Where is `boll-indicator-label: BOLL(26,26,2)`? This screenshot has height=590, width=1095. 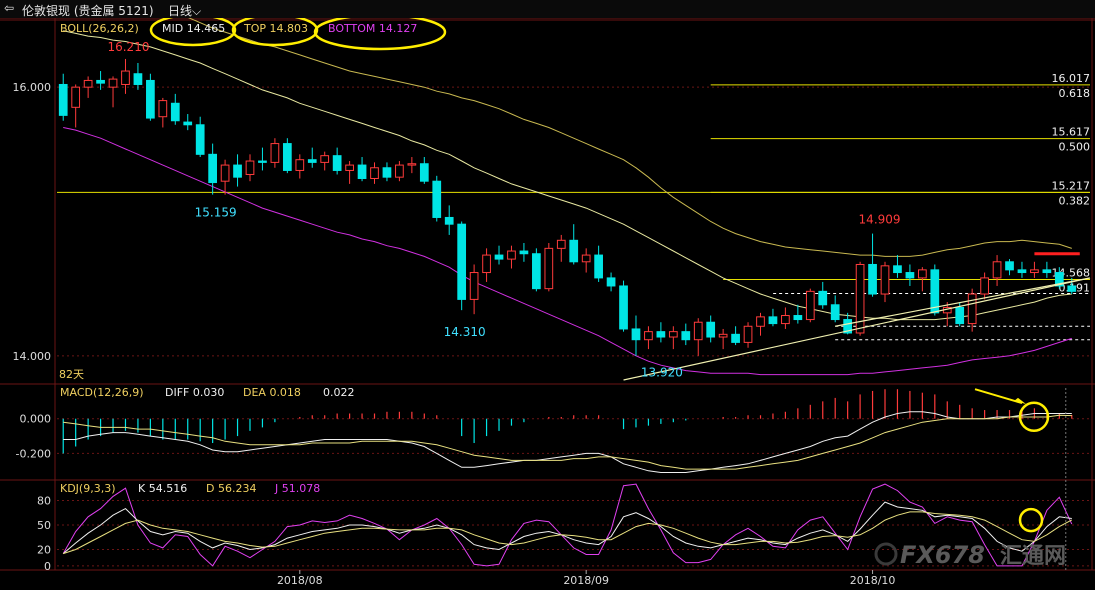
boll-indicator-label: BOLL(26,26,2) is located at coordinates (99, 28).